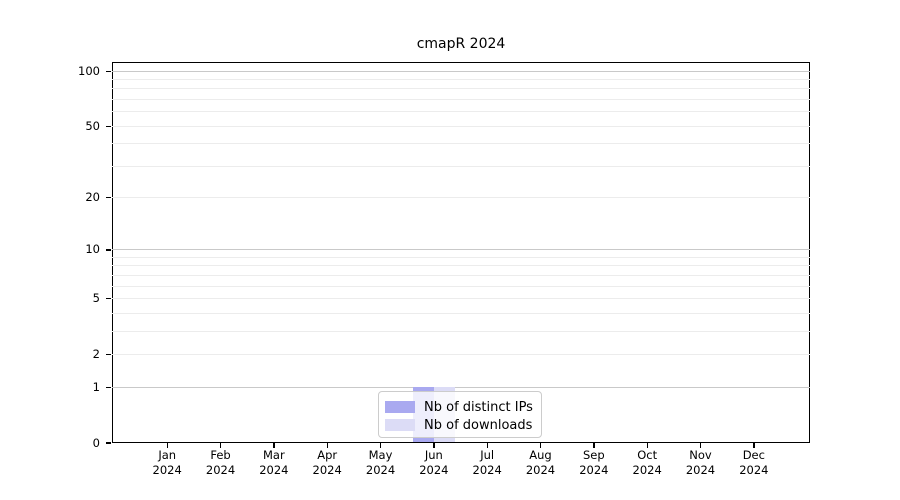  What do you see at coordinates (594, 462) in the screenshot?
I see `x-tick-label: Sep 2024` at bounding box center [594, 462].